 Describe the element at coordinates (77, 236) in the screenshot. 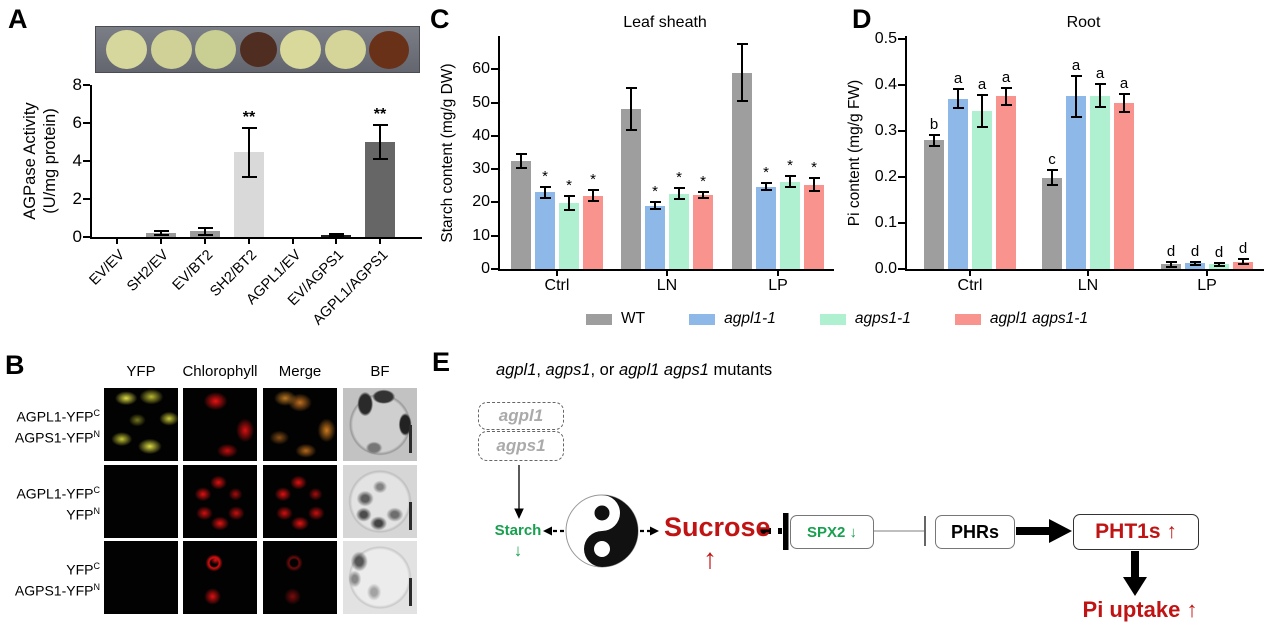

I see `y-tick-label: 0` at that location.